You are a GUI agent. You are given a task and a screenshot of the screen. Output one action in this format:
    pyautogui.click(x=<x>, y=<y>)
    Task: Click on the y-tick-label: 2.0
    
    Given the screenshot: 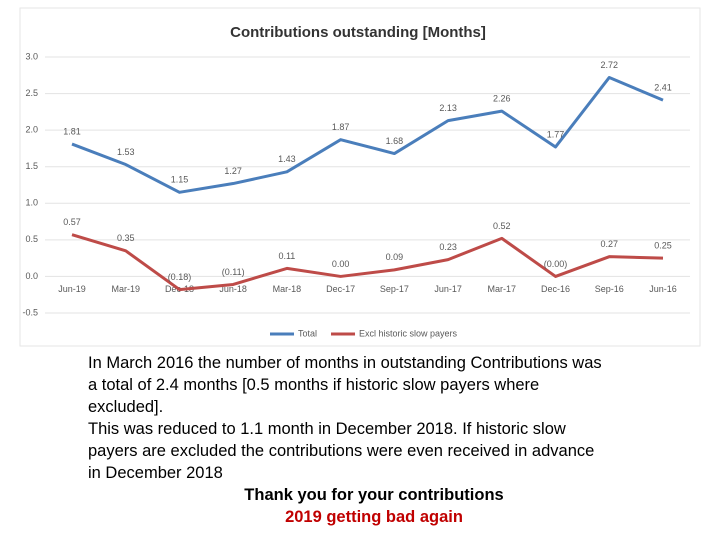 What is the action you would take?
    pyautogui.click(x=31, y=130)
    